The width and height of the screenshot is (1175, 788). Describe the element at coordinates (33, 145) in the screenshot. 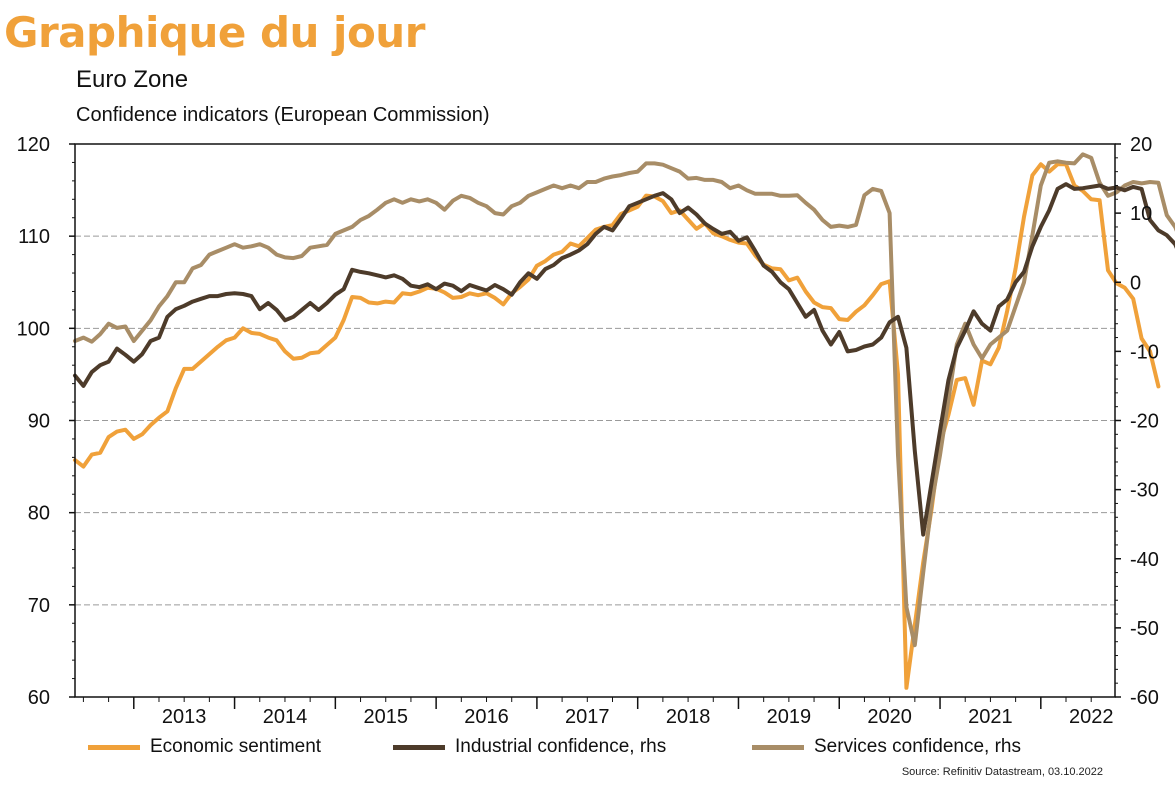

I see `left-tick-label: 120` at that location.